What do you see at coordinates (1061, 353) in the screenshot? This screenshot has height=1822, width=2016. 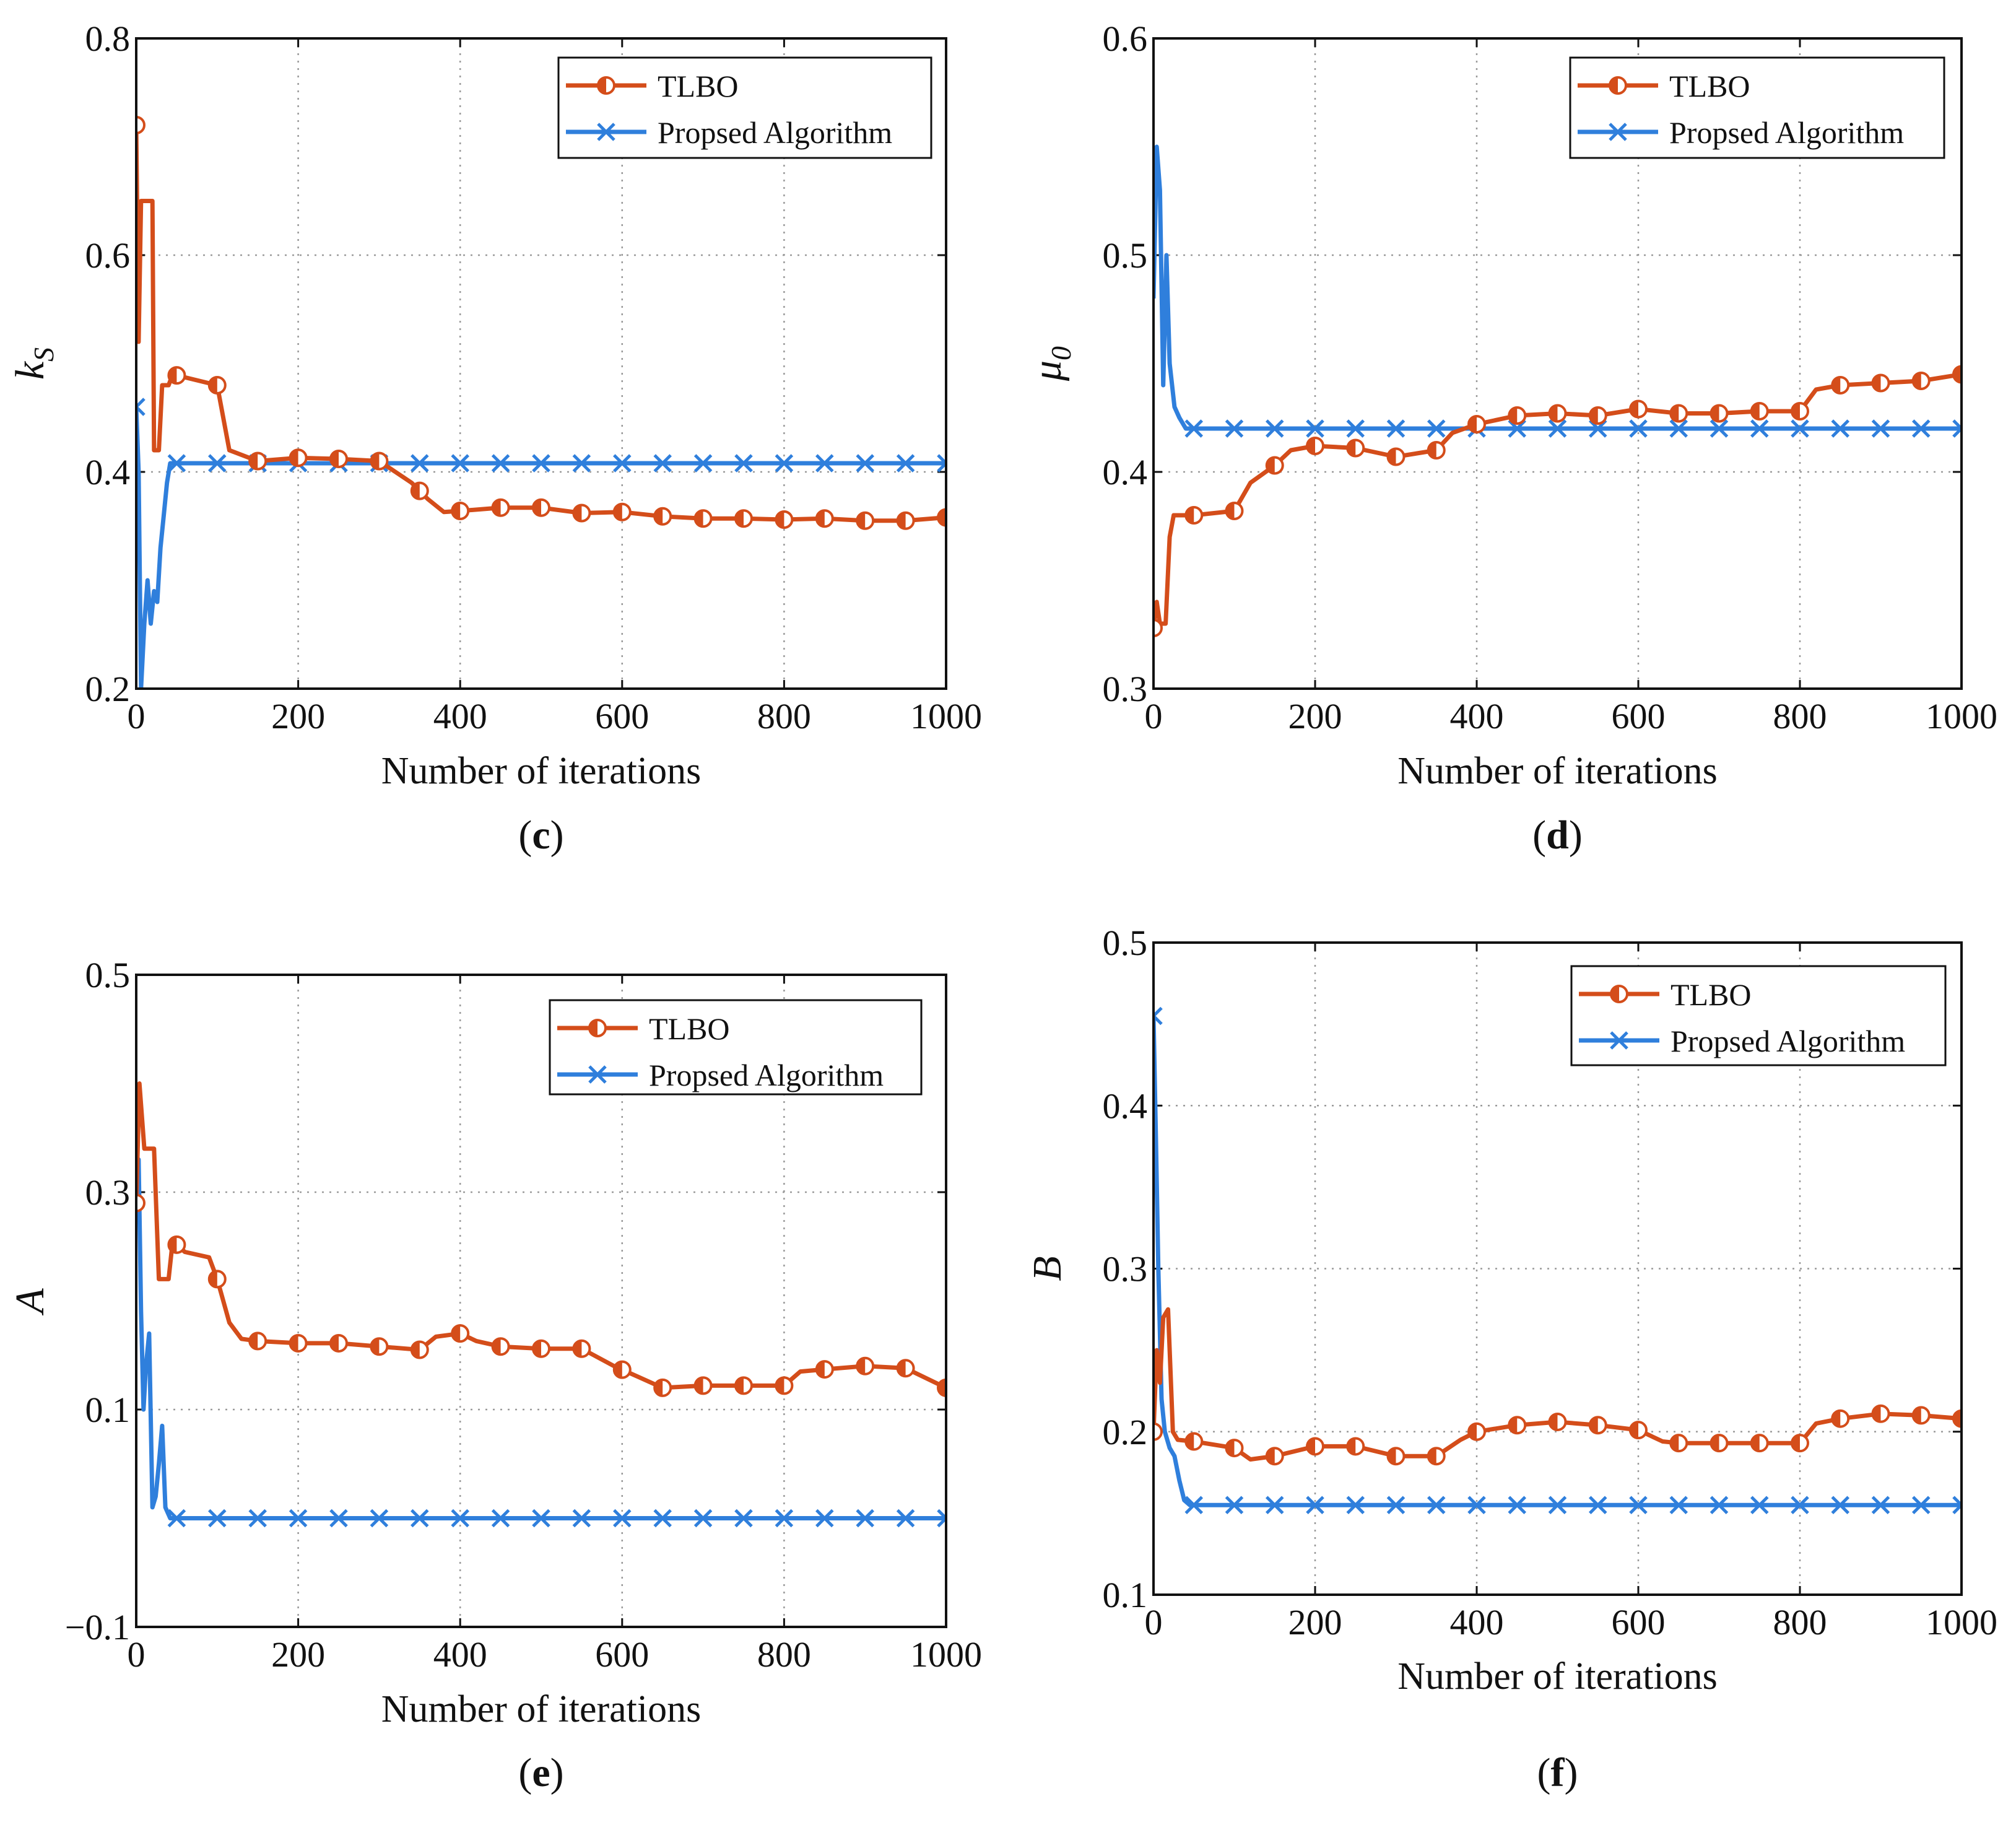 I see `y-axis-subscript: 0` at bounding box center [1061, 353].